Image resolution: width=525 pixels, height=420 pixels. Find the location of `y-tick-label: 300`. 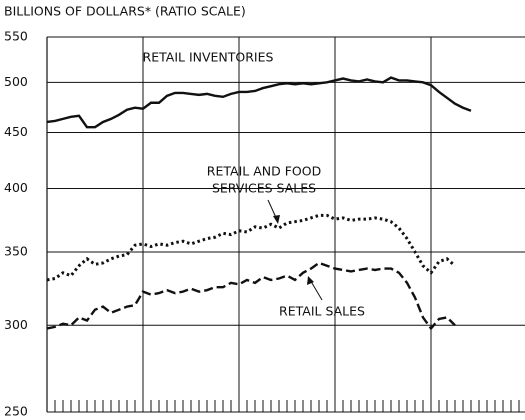

y-tick-label: 300 is located at coordinates (16, 324).